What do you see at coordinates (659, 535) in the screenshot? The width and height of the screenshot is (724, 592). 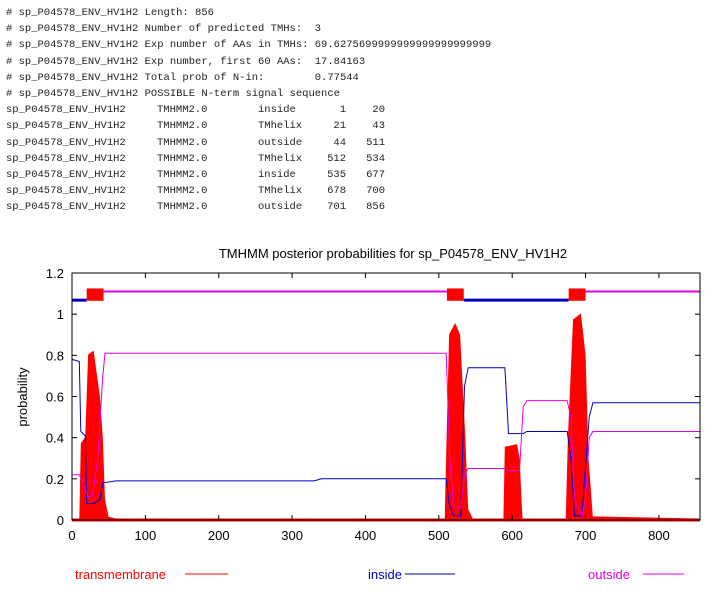 I see `x-tick-label: 800` at bounding box center [659, 535].